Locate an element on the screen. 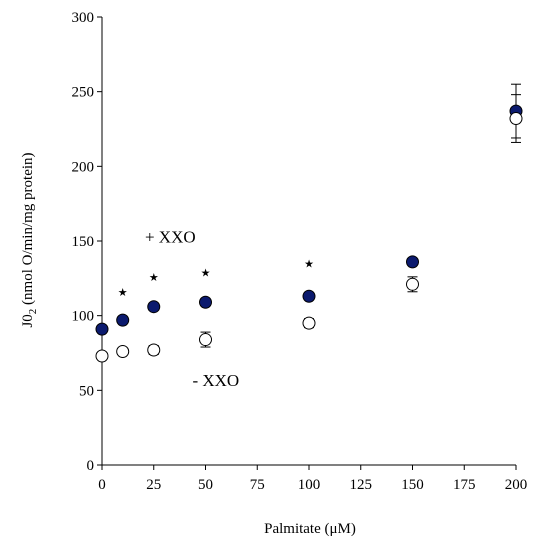 This screenshot has width=534, height=544. y-axis-ticks: 0 50 100 150 200 250 300 is located at coordinates (87, 242).